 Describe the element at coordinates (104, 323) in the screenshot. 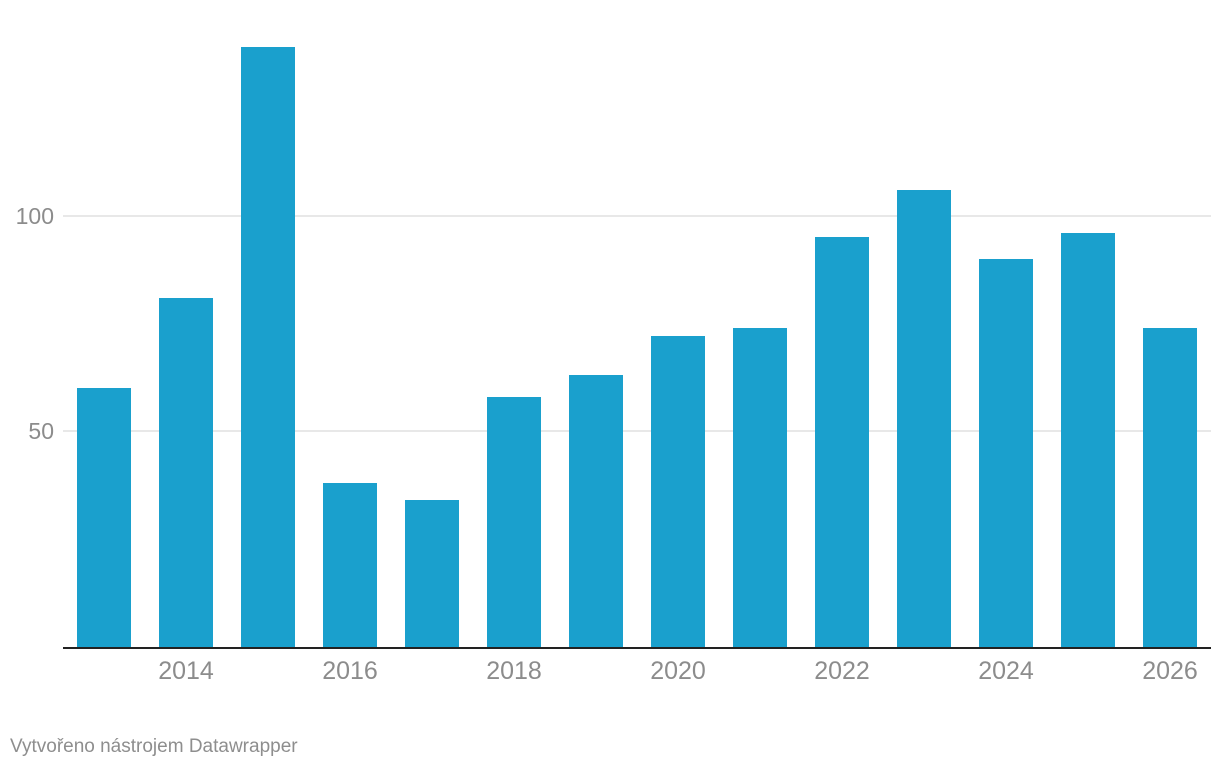

I see `band-2013` at that location.